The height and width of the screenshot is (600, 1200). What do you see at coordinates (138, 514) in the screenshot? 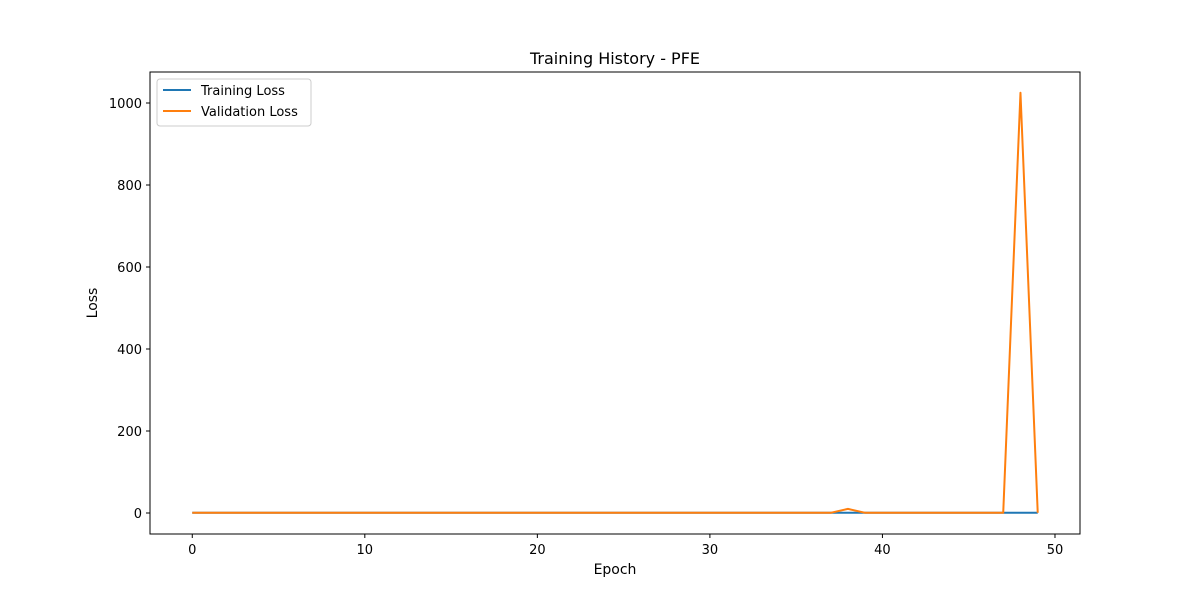
I see `y-tick-label: 0` at bounding box center [138, 514].